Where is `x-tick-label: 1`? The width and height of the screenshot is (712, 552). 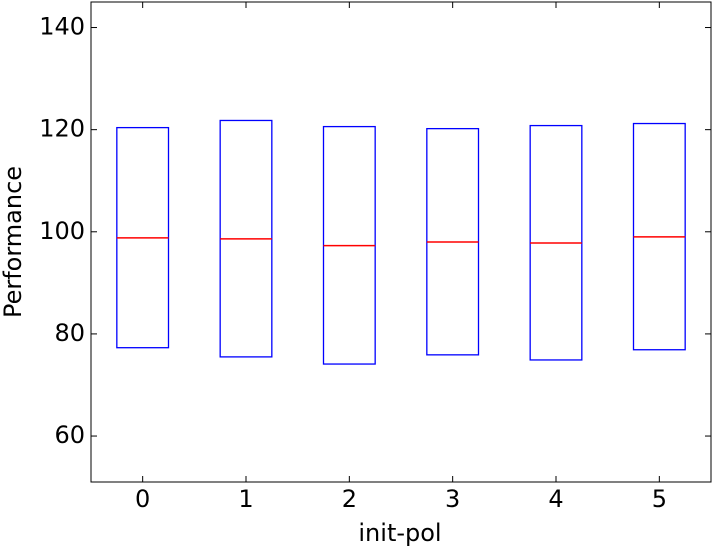
x-tick-label: 1 is located at coordinates (245, 499).